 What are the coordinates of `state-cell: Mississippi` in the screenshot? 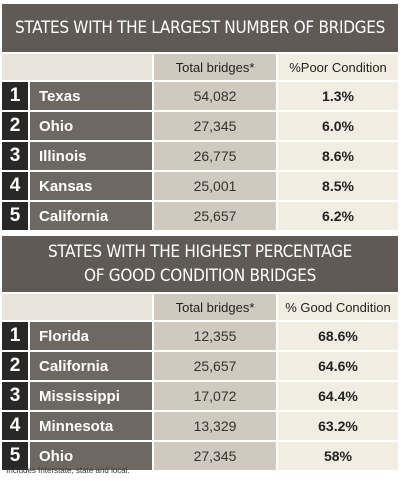 It's located at (90, 396).